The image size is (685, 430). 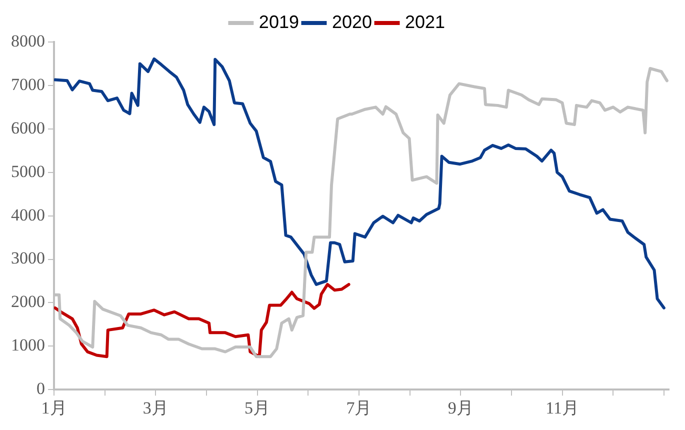 I want to click on x-tick-label: 1月, so click(x=54, y=408).